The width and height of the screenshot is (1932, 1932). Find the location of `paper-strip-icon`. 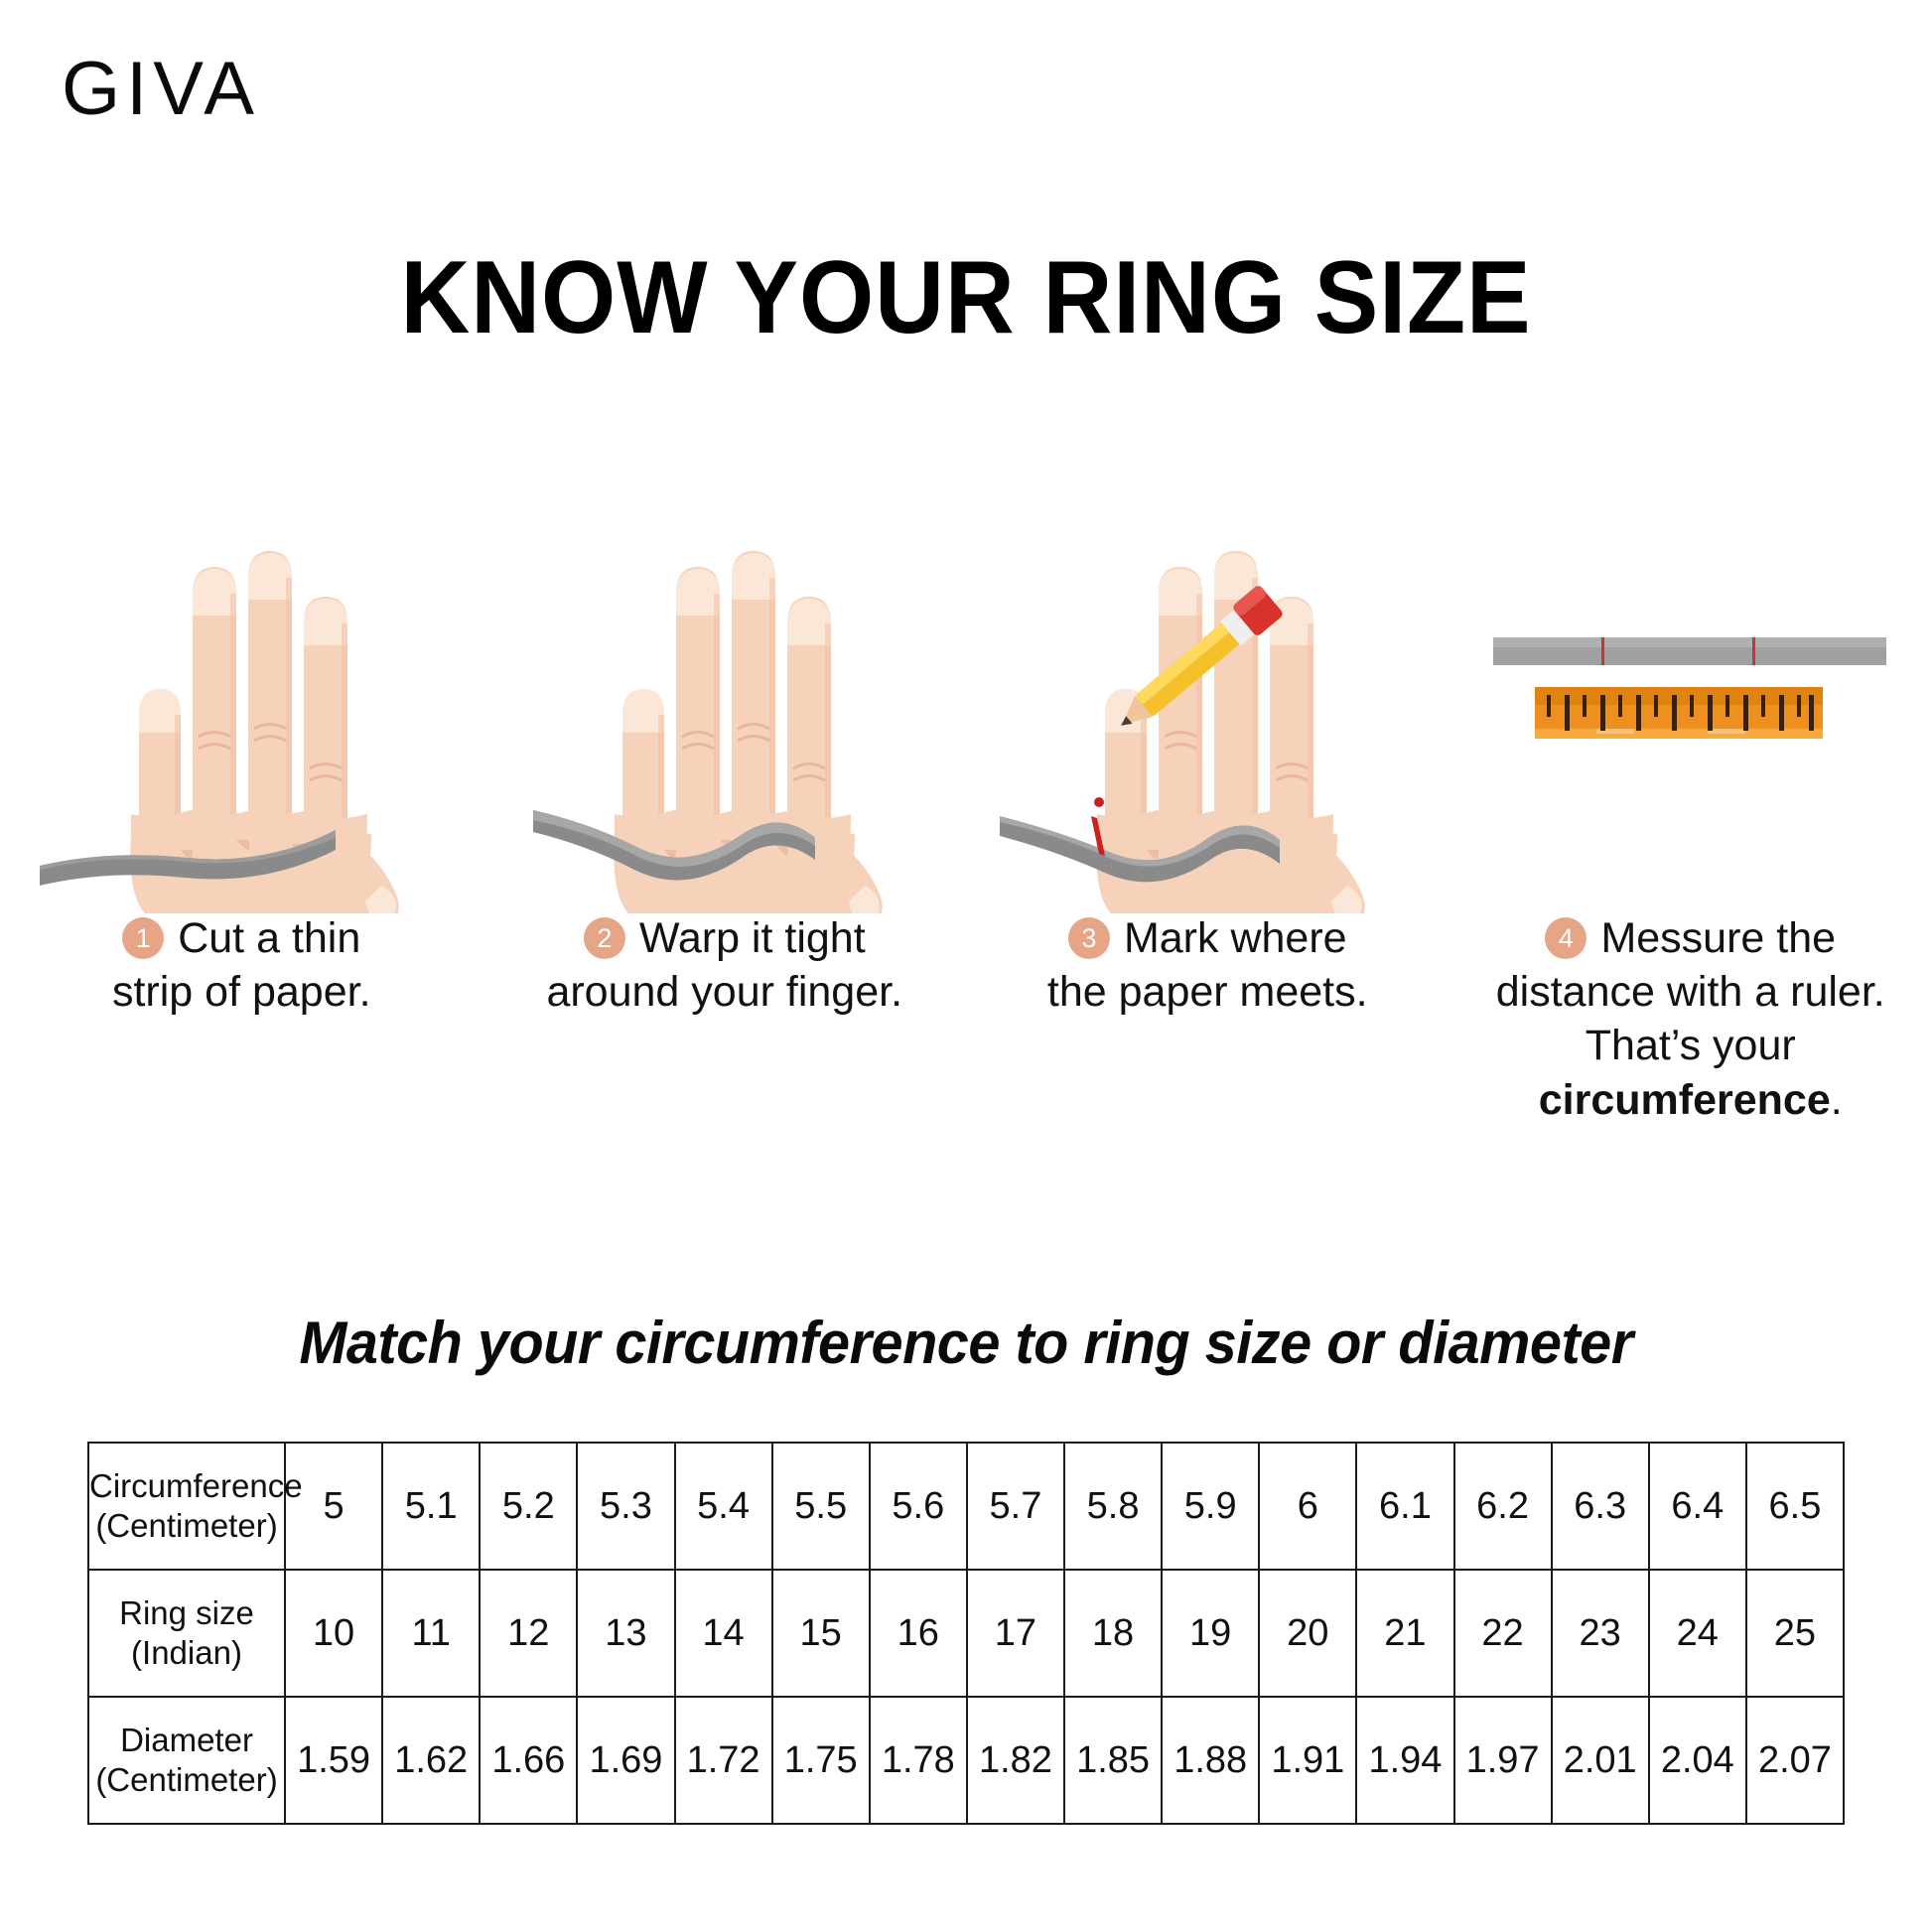

paper-strip-icon is located at coordinates (1689, 651).